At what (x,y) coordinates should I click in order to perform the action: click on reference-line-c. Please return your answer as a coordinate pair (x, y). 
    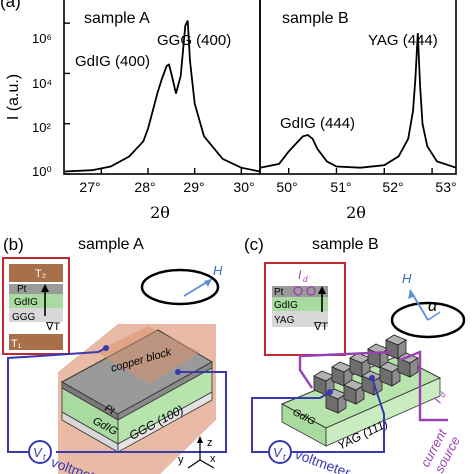
    Looking at the image, I should click on (434, 316).